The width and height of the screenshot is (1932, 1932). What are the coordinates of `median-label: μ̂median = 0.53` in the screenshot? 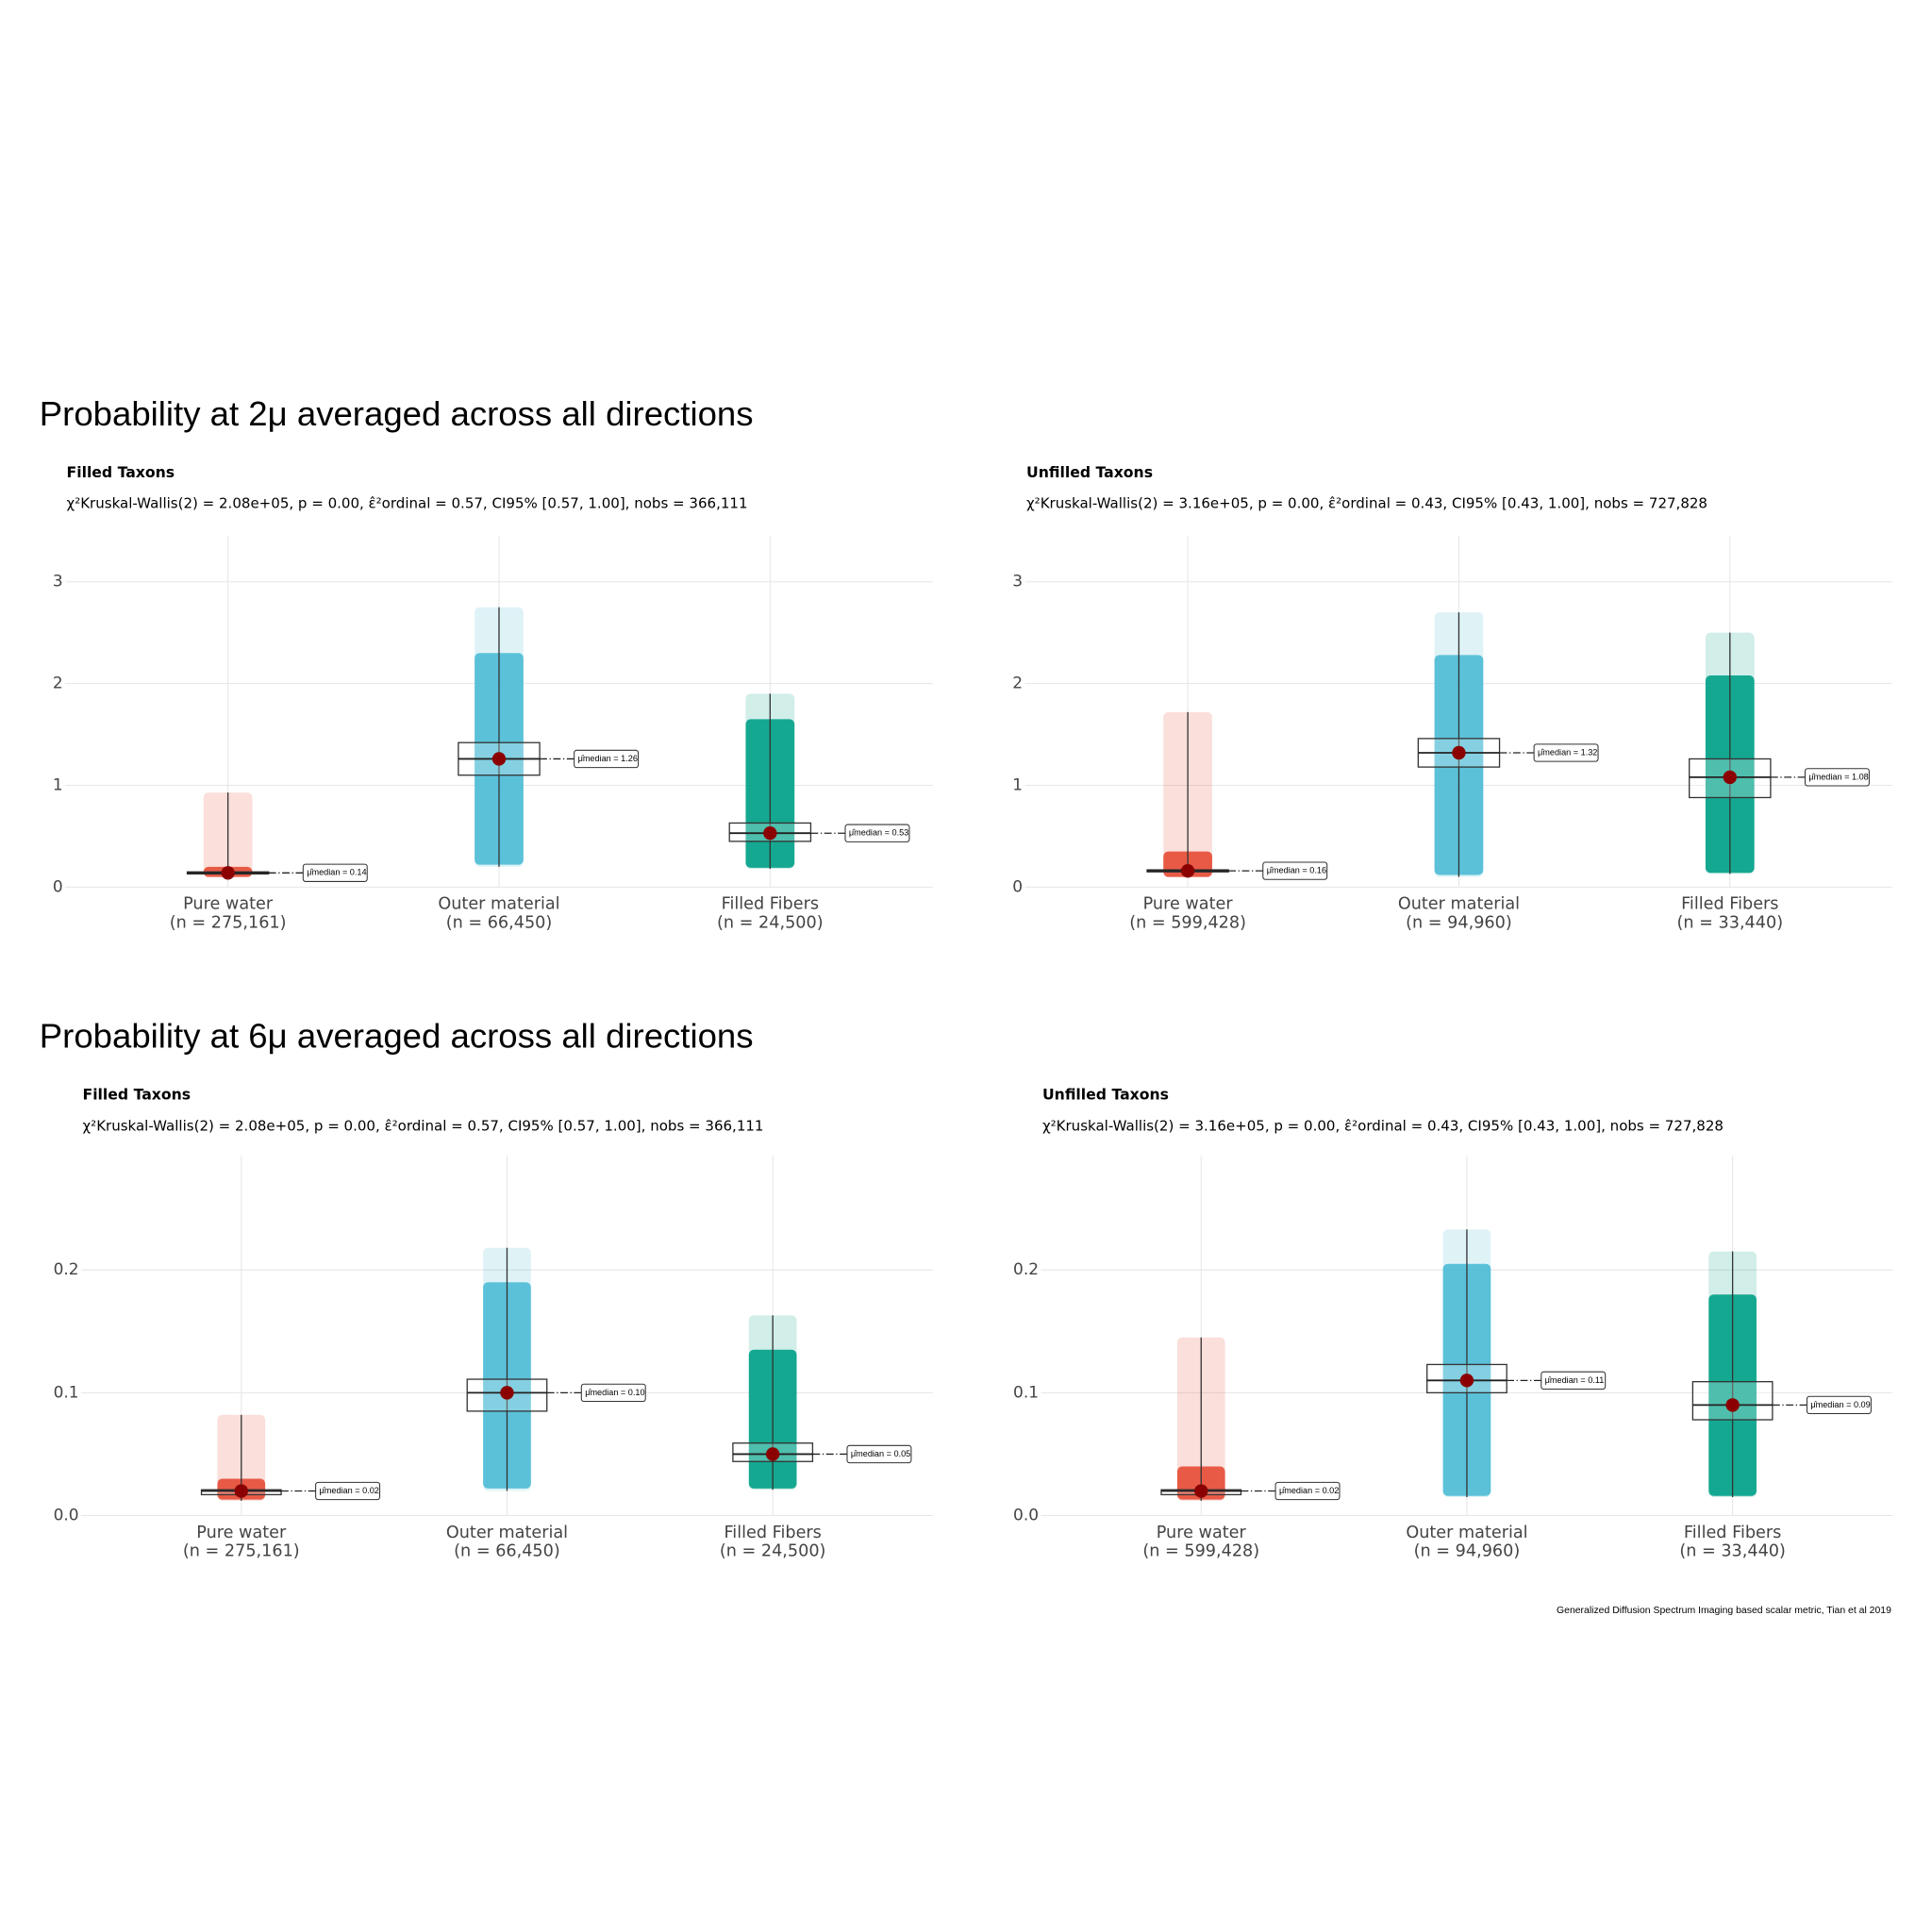 It's located at (878, 833).